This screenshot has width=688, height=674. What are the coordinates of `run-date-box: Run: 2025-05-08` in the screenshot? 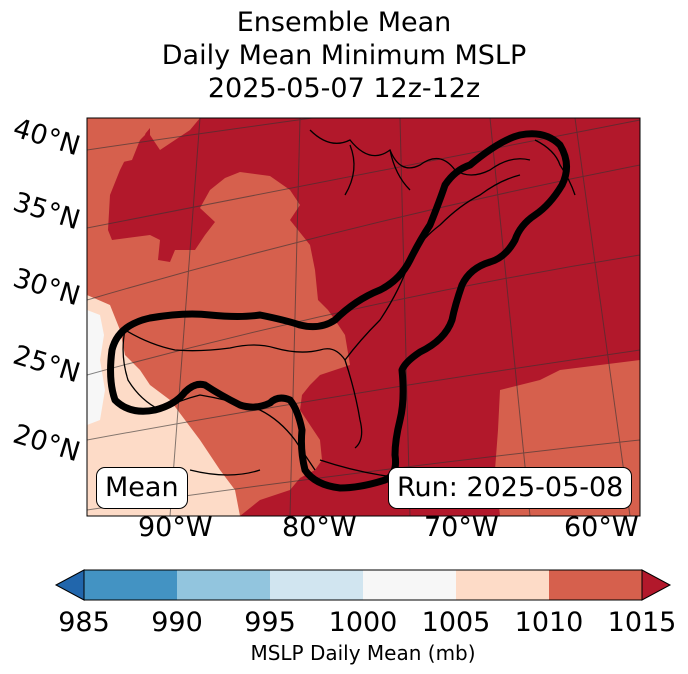 It's located at (510, 488).